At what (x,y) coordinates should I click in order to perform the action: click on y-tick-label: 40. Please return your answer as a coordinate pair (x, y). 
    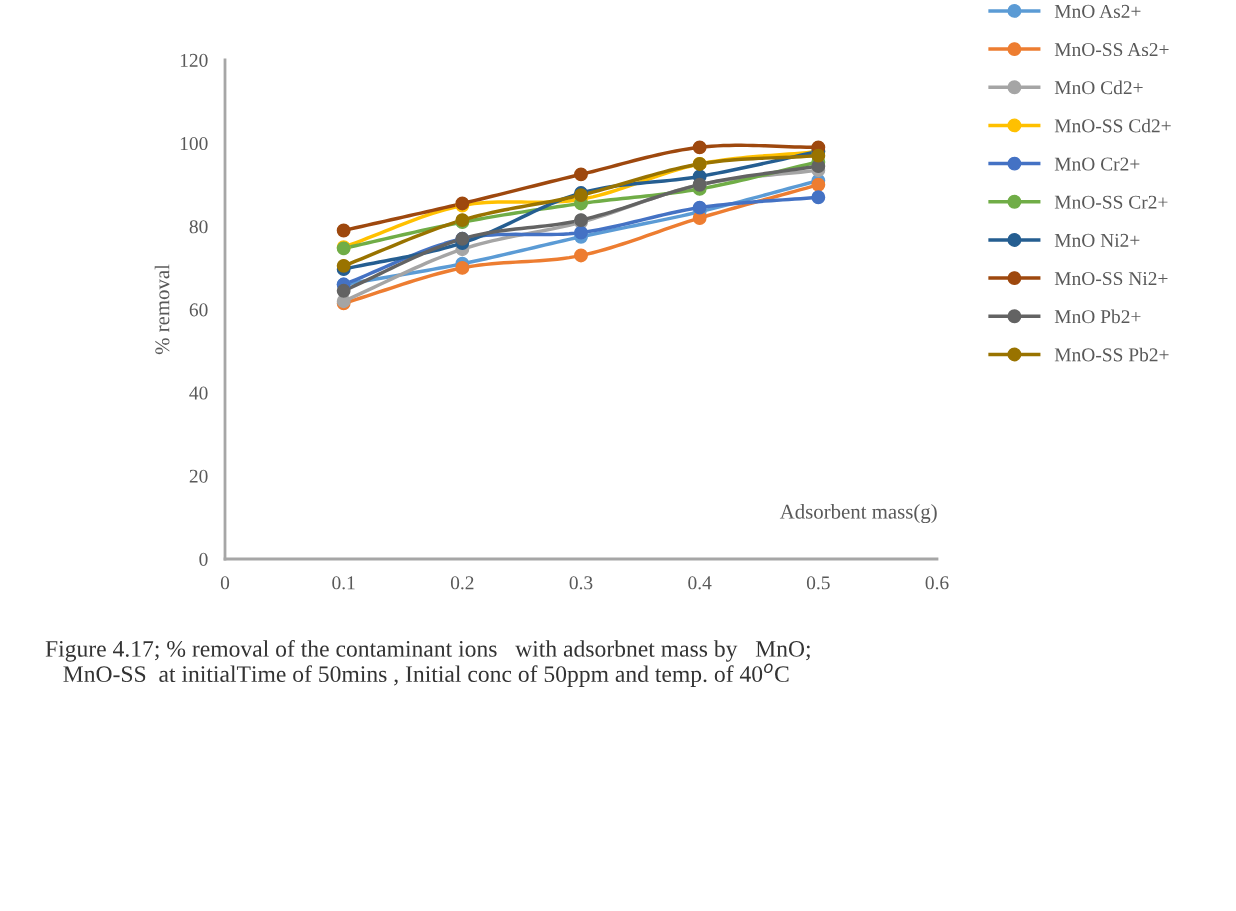
    Looking at the image, I should click on (198, 393).